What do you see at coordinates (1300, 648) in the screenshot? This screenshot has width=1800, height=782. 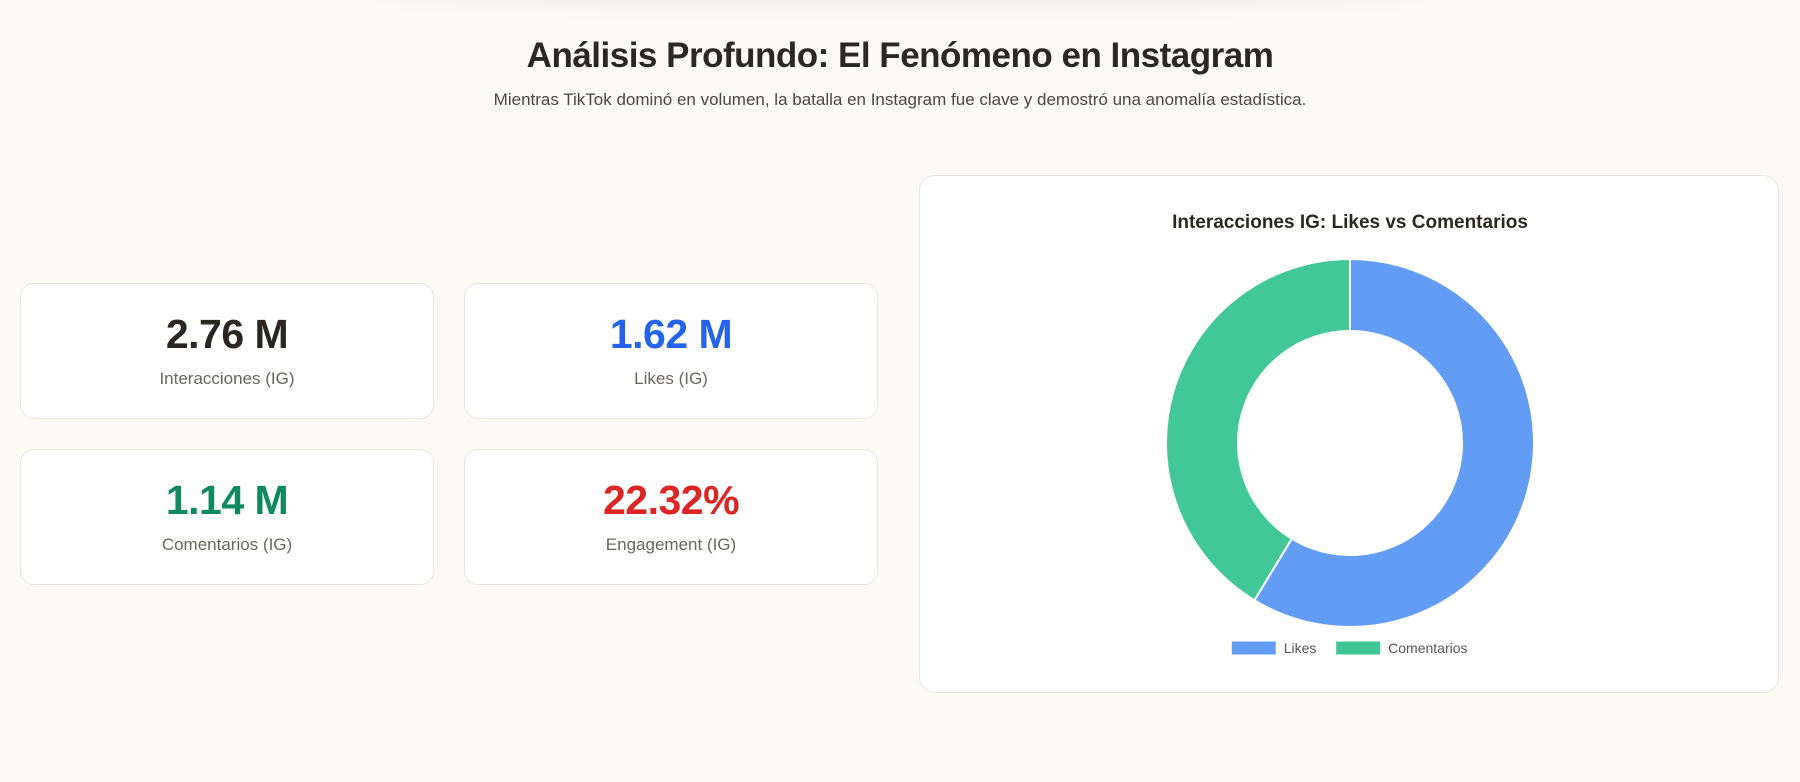 I see `legend-label: Likes` at bounding box center [1300, 648].